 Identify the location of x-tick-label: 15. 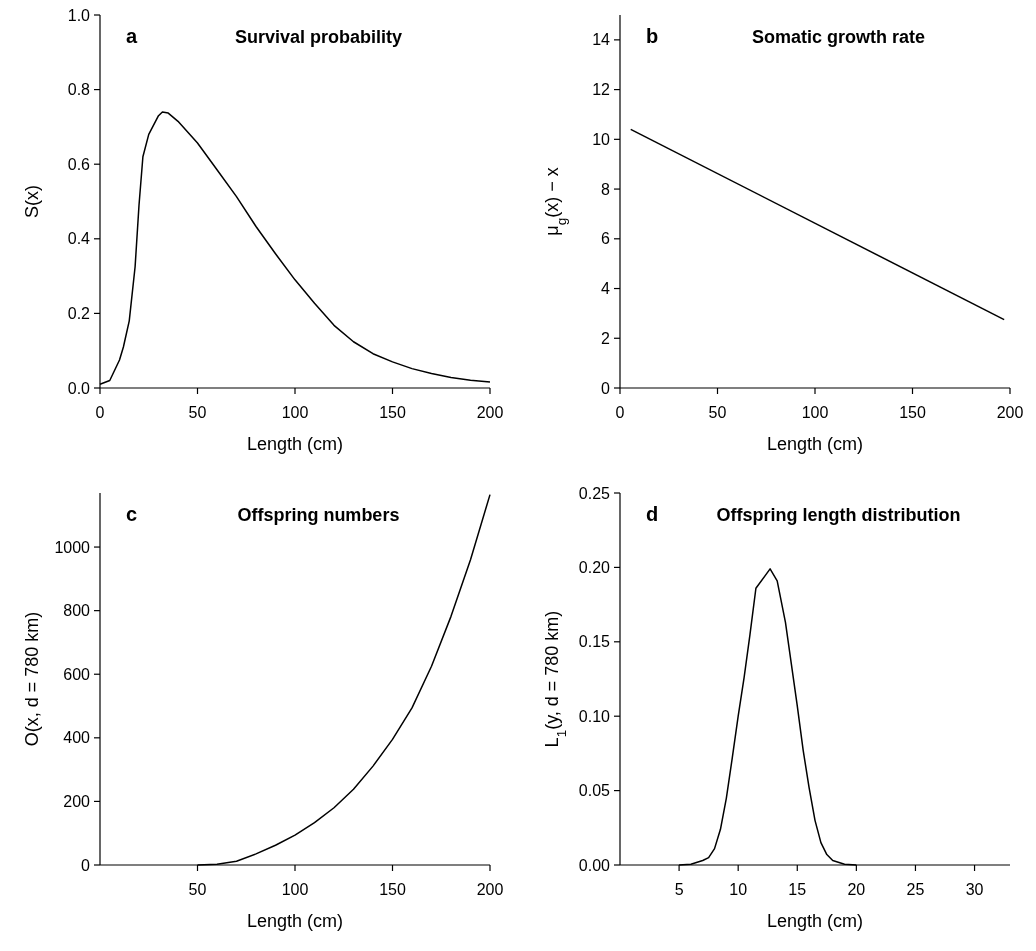
(797, 889).